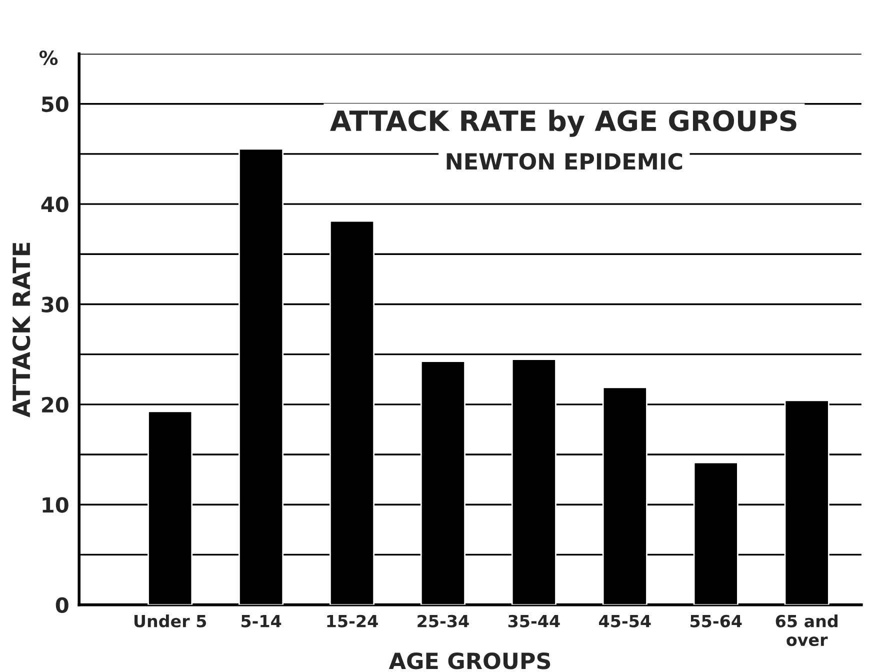 Image resolution: width=879 pixels, height=672 pixels. I want to click on y-tick-label: 0, so click(62, 605).